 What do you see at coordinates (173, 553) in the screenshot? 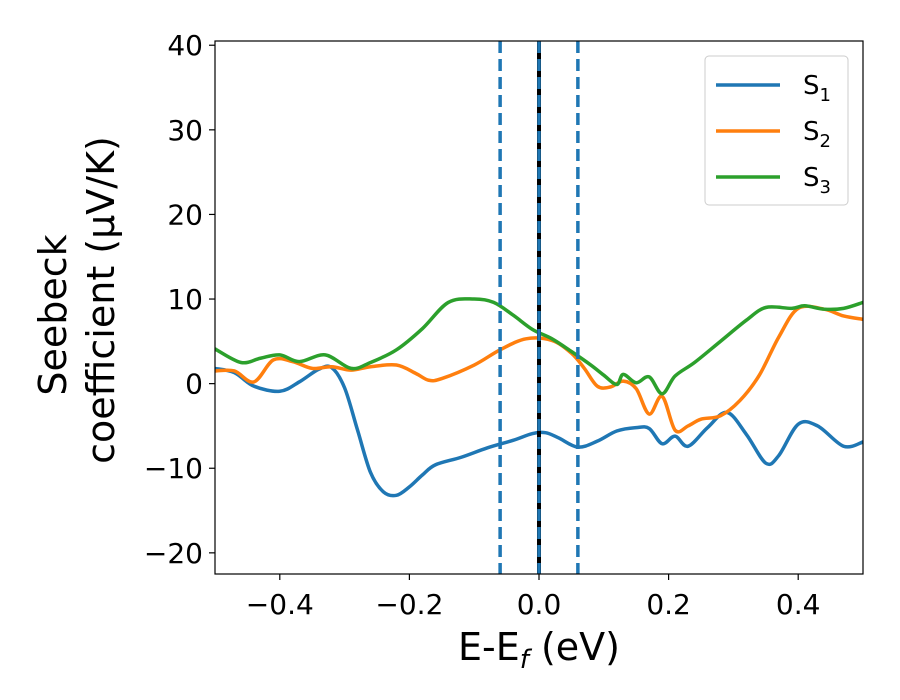
I see `y-tick-label: −20` at bounding box center [173, 553].